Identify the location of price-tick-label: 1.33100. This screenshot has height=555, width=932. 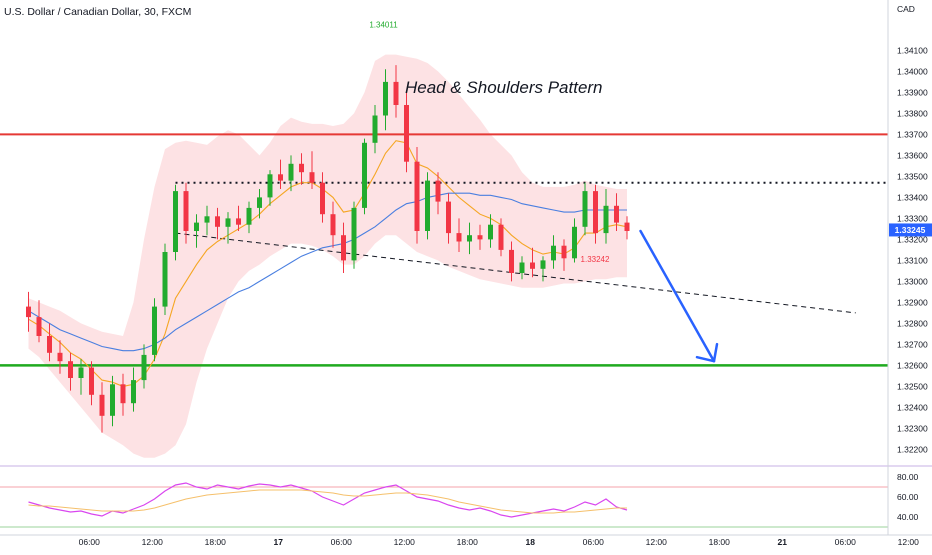
(912, 260).